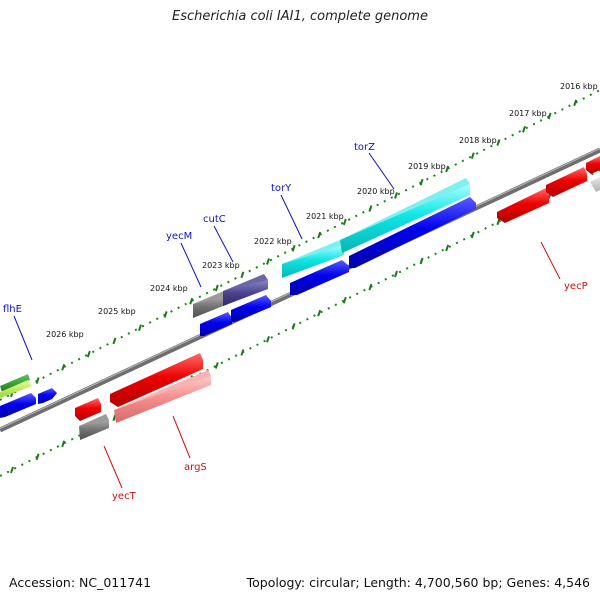  What do you see at coordinates (528, 113) in the screenshot?
I see `kbp-label: 2017 kbp` at bounding box center [528, 113].